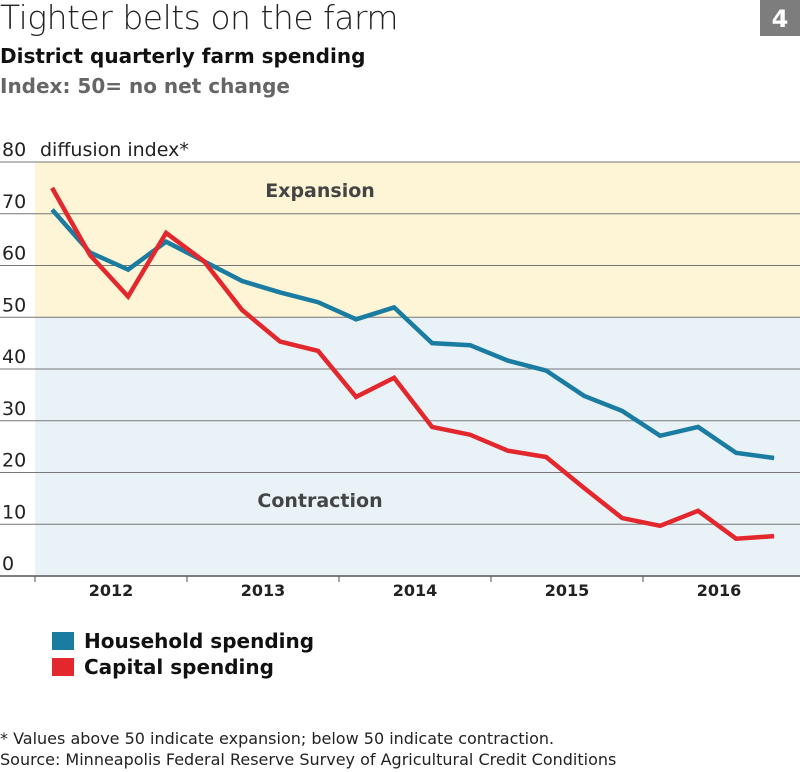 This screenshot has width=800, height=772. What do you see at coordinates (415, 590) in the screenshot?
I see `x-tick-label: 2014` at bounding box center [415, 590].